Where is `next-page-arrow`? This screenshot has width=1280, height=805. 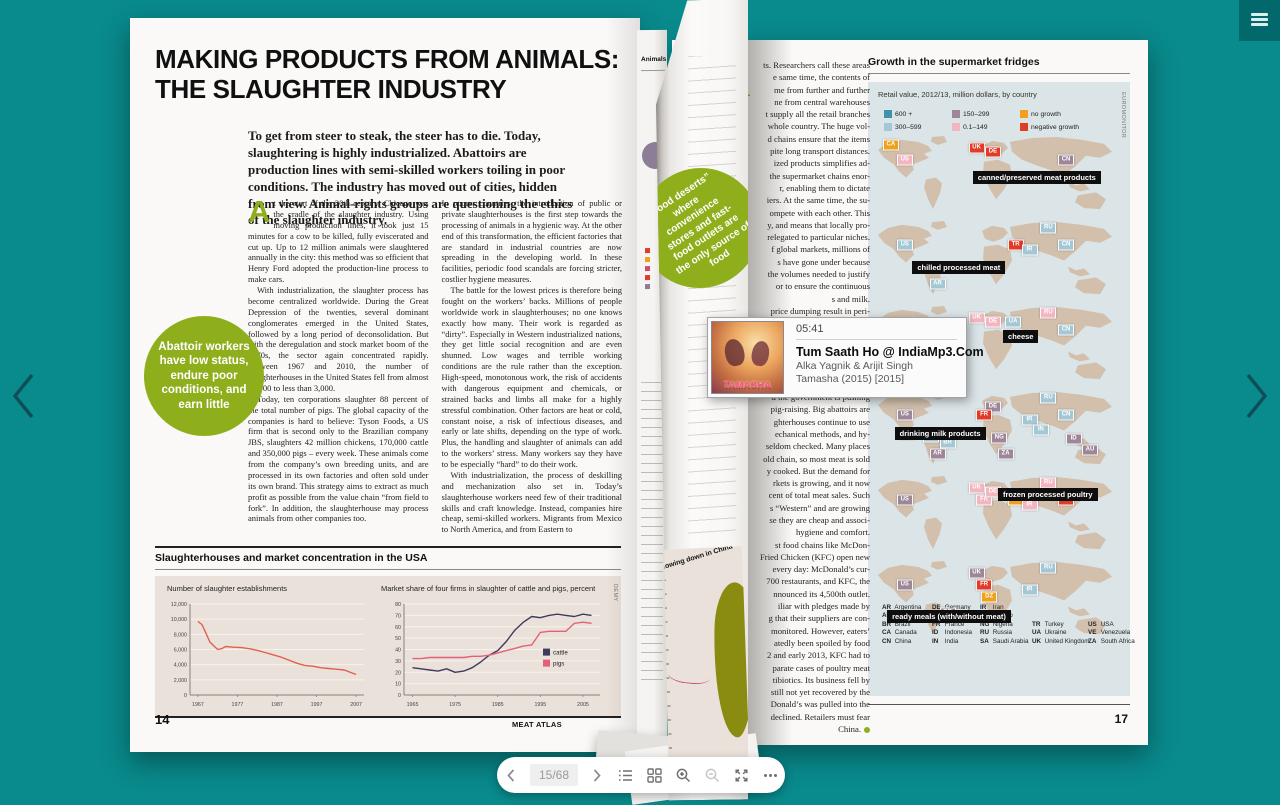 next-page-arrow is located at coordinates (1257, 396).